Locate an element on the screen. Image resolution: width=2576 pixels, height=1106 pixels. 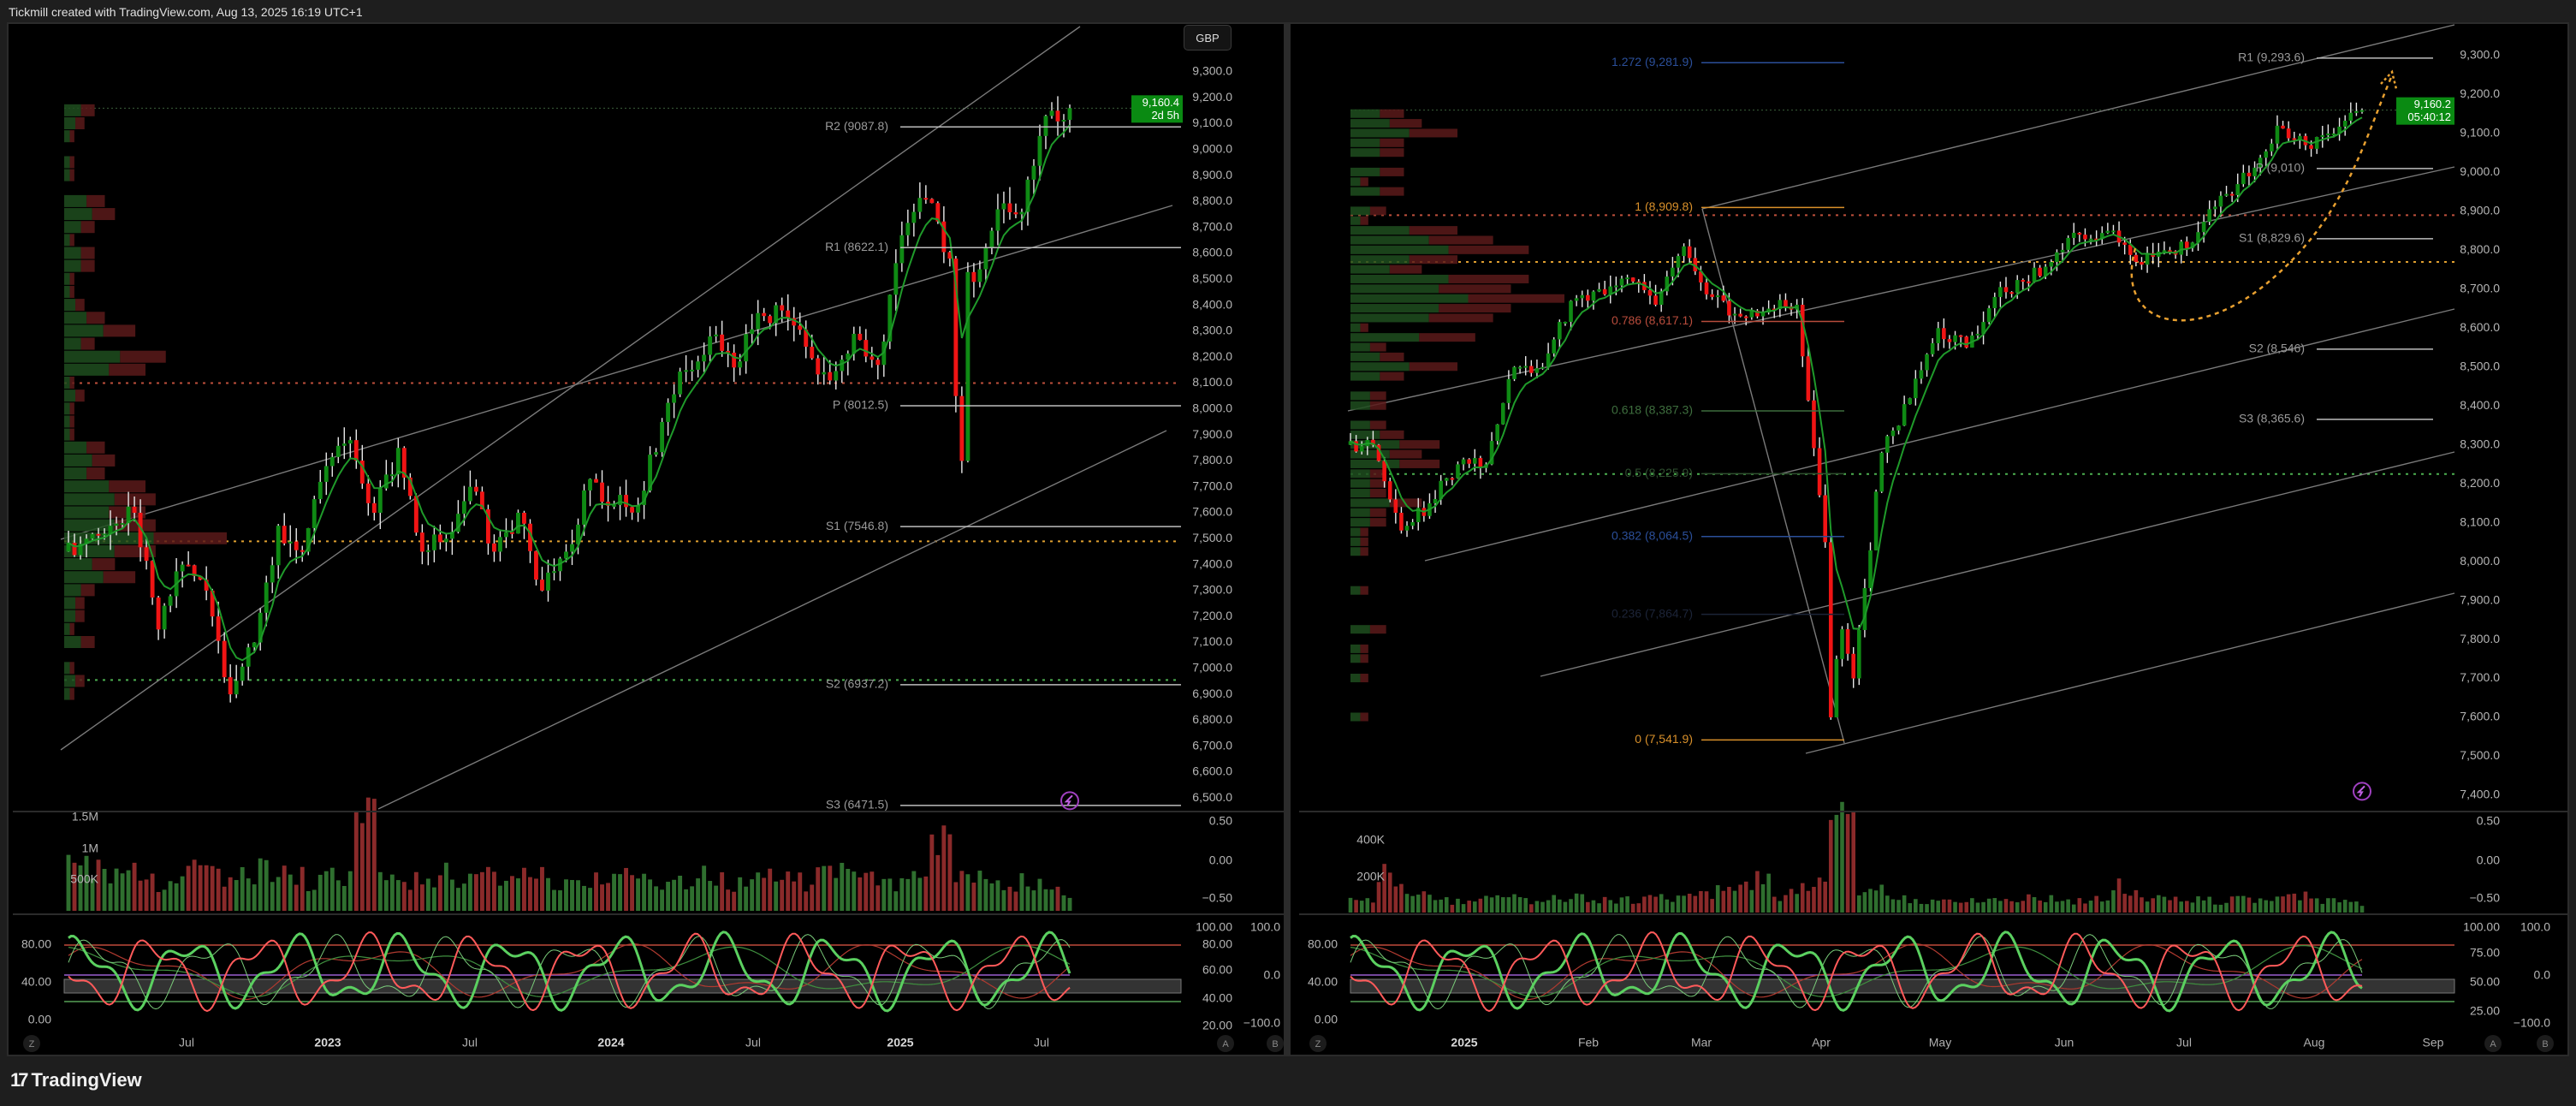
scale-button-label: B is located at coordinates (2545, 1045).